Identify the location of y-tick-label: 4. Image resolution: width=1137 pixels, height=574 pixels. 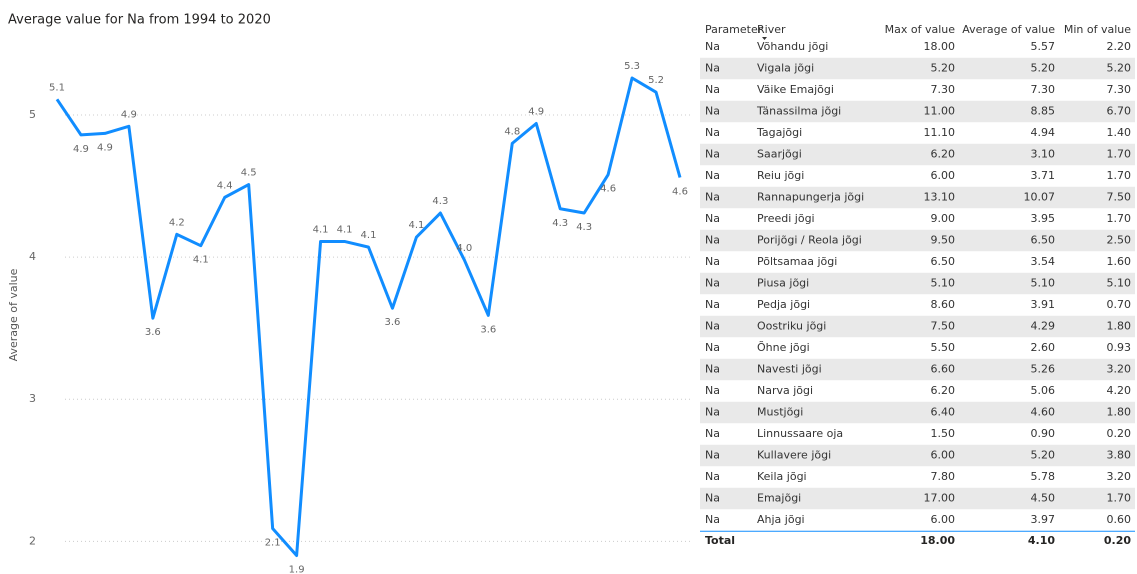
(32, 256).